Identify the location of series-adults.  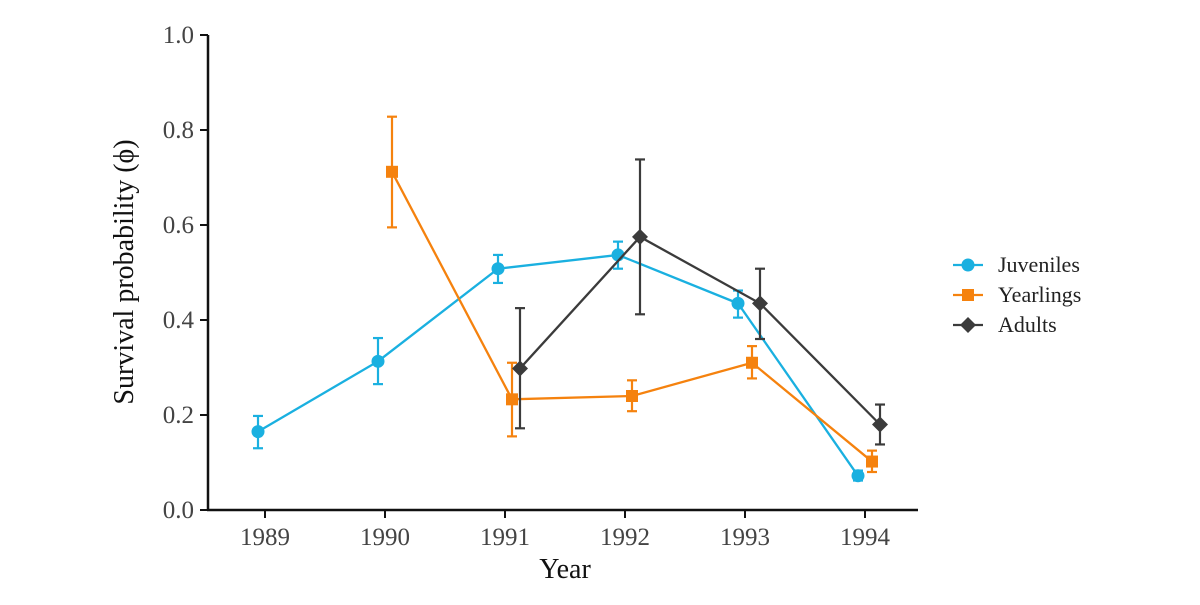
(700, 302).